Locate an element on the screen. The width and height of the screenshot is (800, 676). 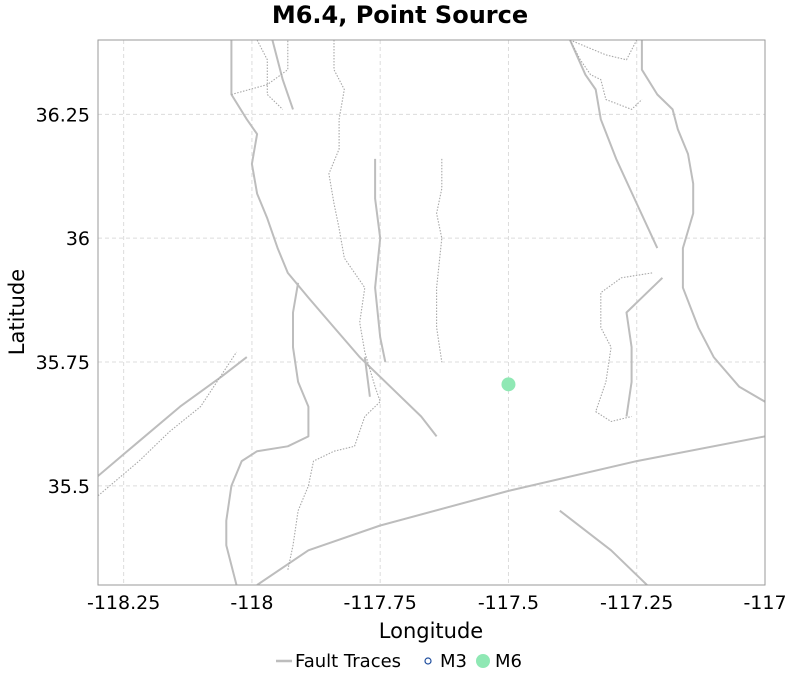
event-m6-marker is located at coordinates (508, 384).